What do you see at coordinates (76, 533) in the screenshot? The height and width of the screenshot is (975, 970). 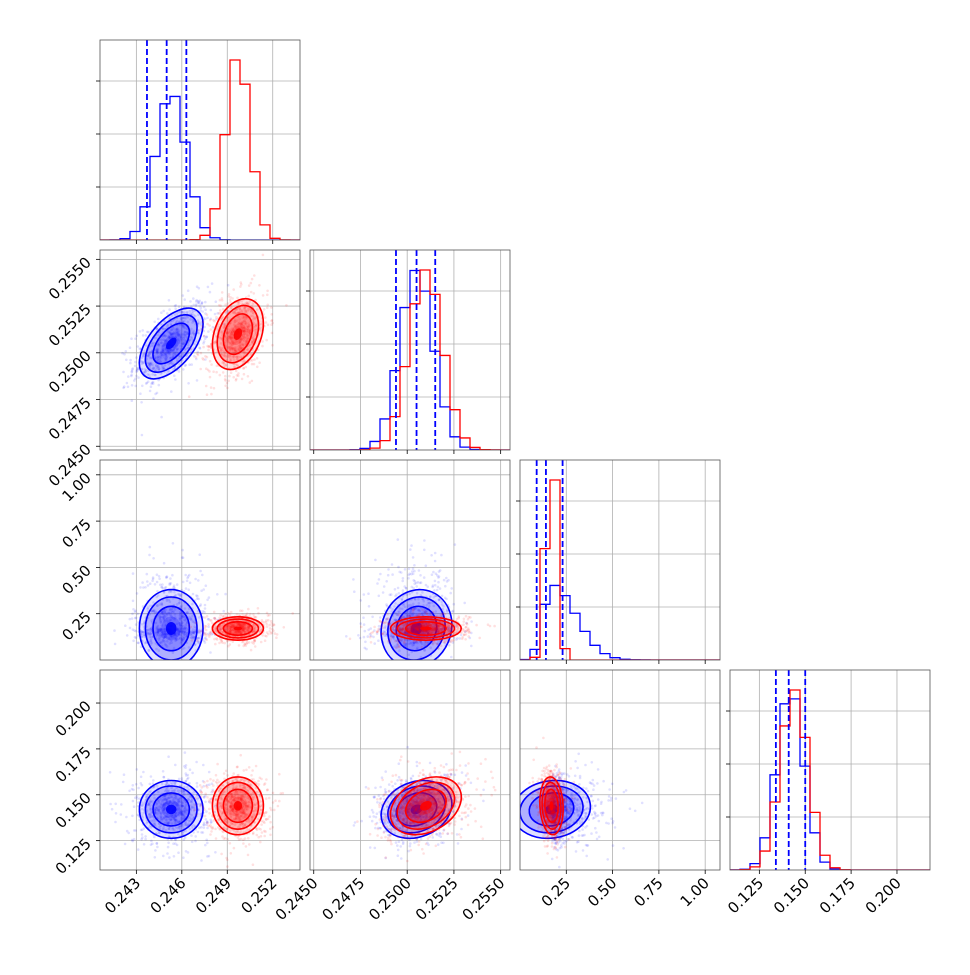 I see `y-tick-label: 0.75` at bounding box center [76, 533].